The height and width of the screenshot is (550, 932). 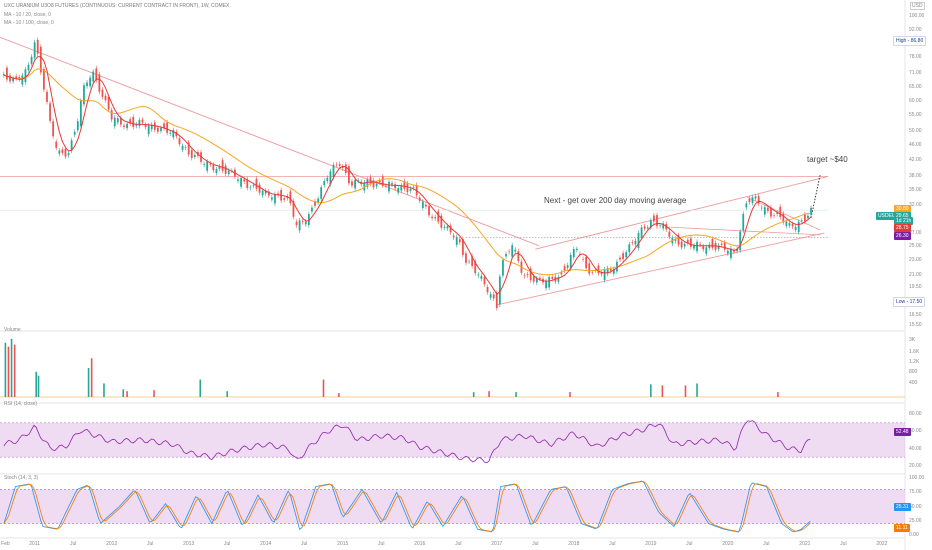 What do you see at coordinates (728, 544) in the screenshot?
I see `time-tick-label: 2020` at bounding box center [728, 544].